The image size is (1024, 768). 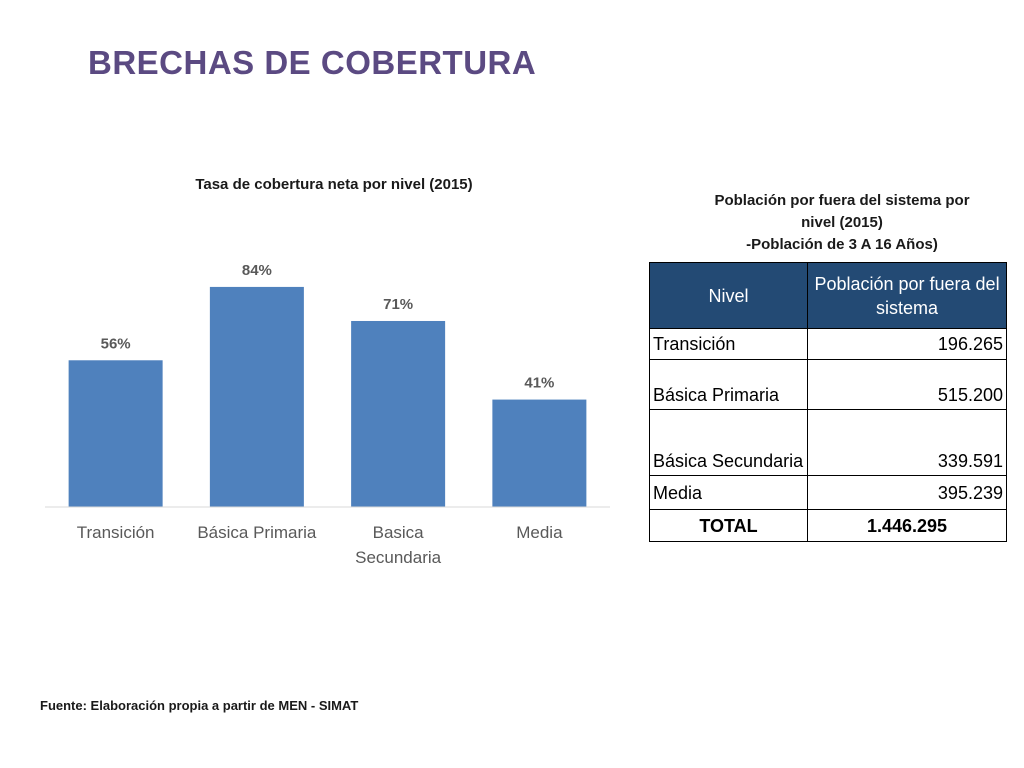 I want to click on slide-title: BRECHAS DE COBERTURA, so click(x=312, y=62).